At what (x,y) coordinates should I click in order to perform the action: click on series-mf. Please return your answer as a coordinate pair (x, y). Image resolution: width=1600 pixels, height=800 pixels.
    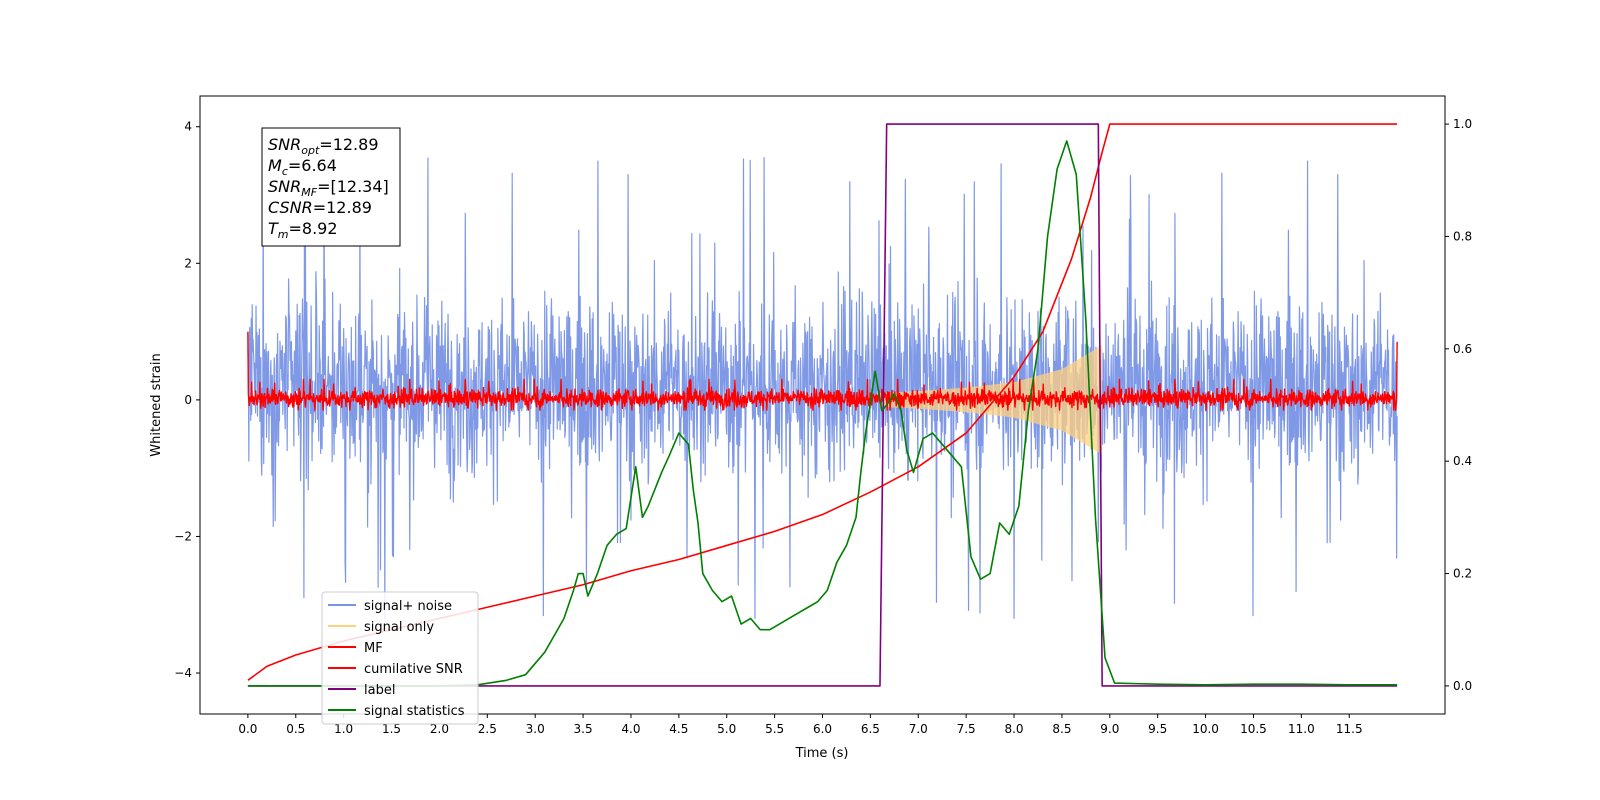
    Looking at the image, I should click on (822, 371).